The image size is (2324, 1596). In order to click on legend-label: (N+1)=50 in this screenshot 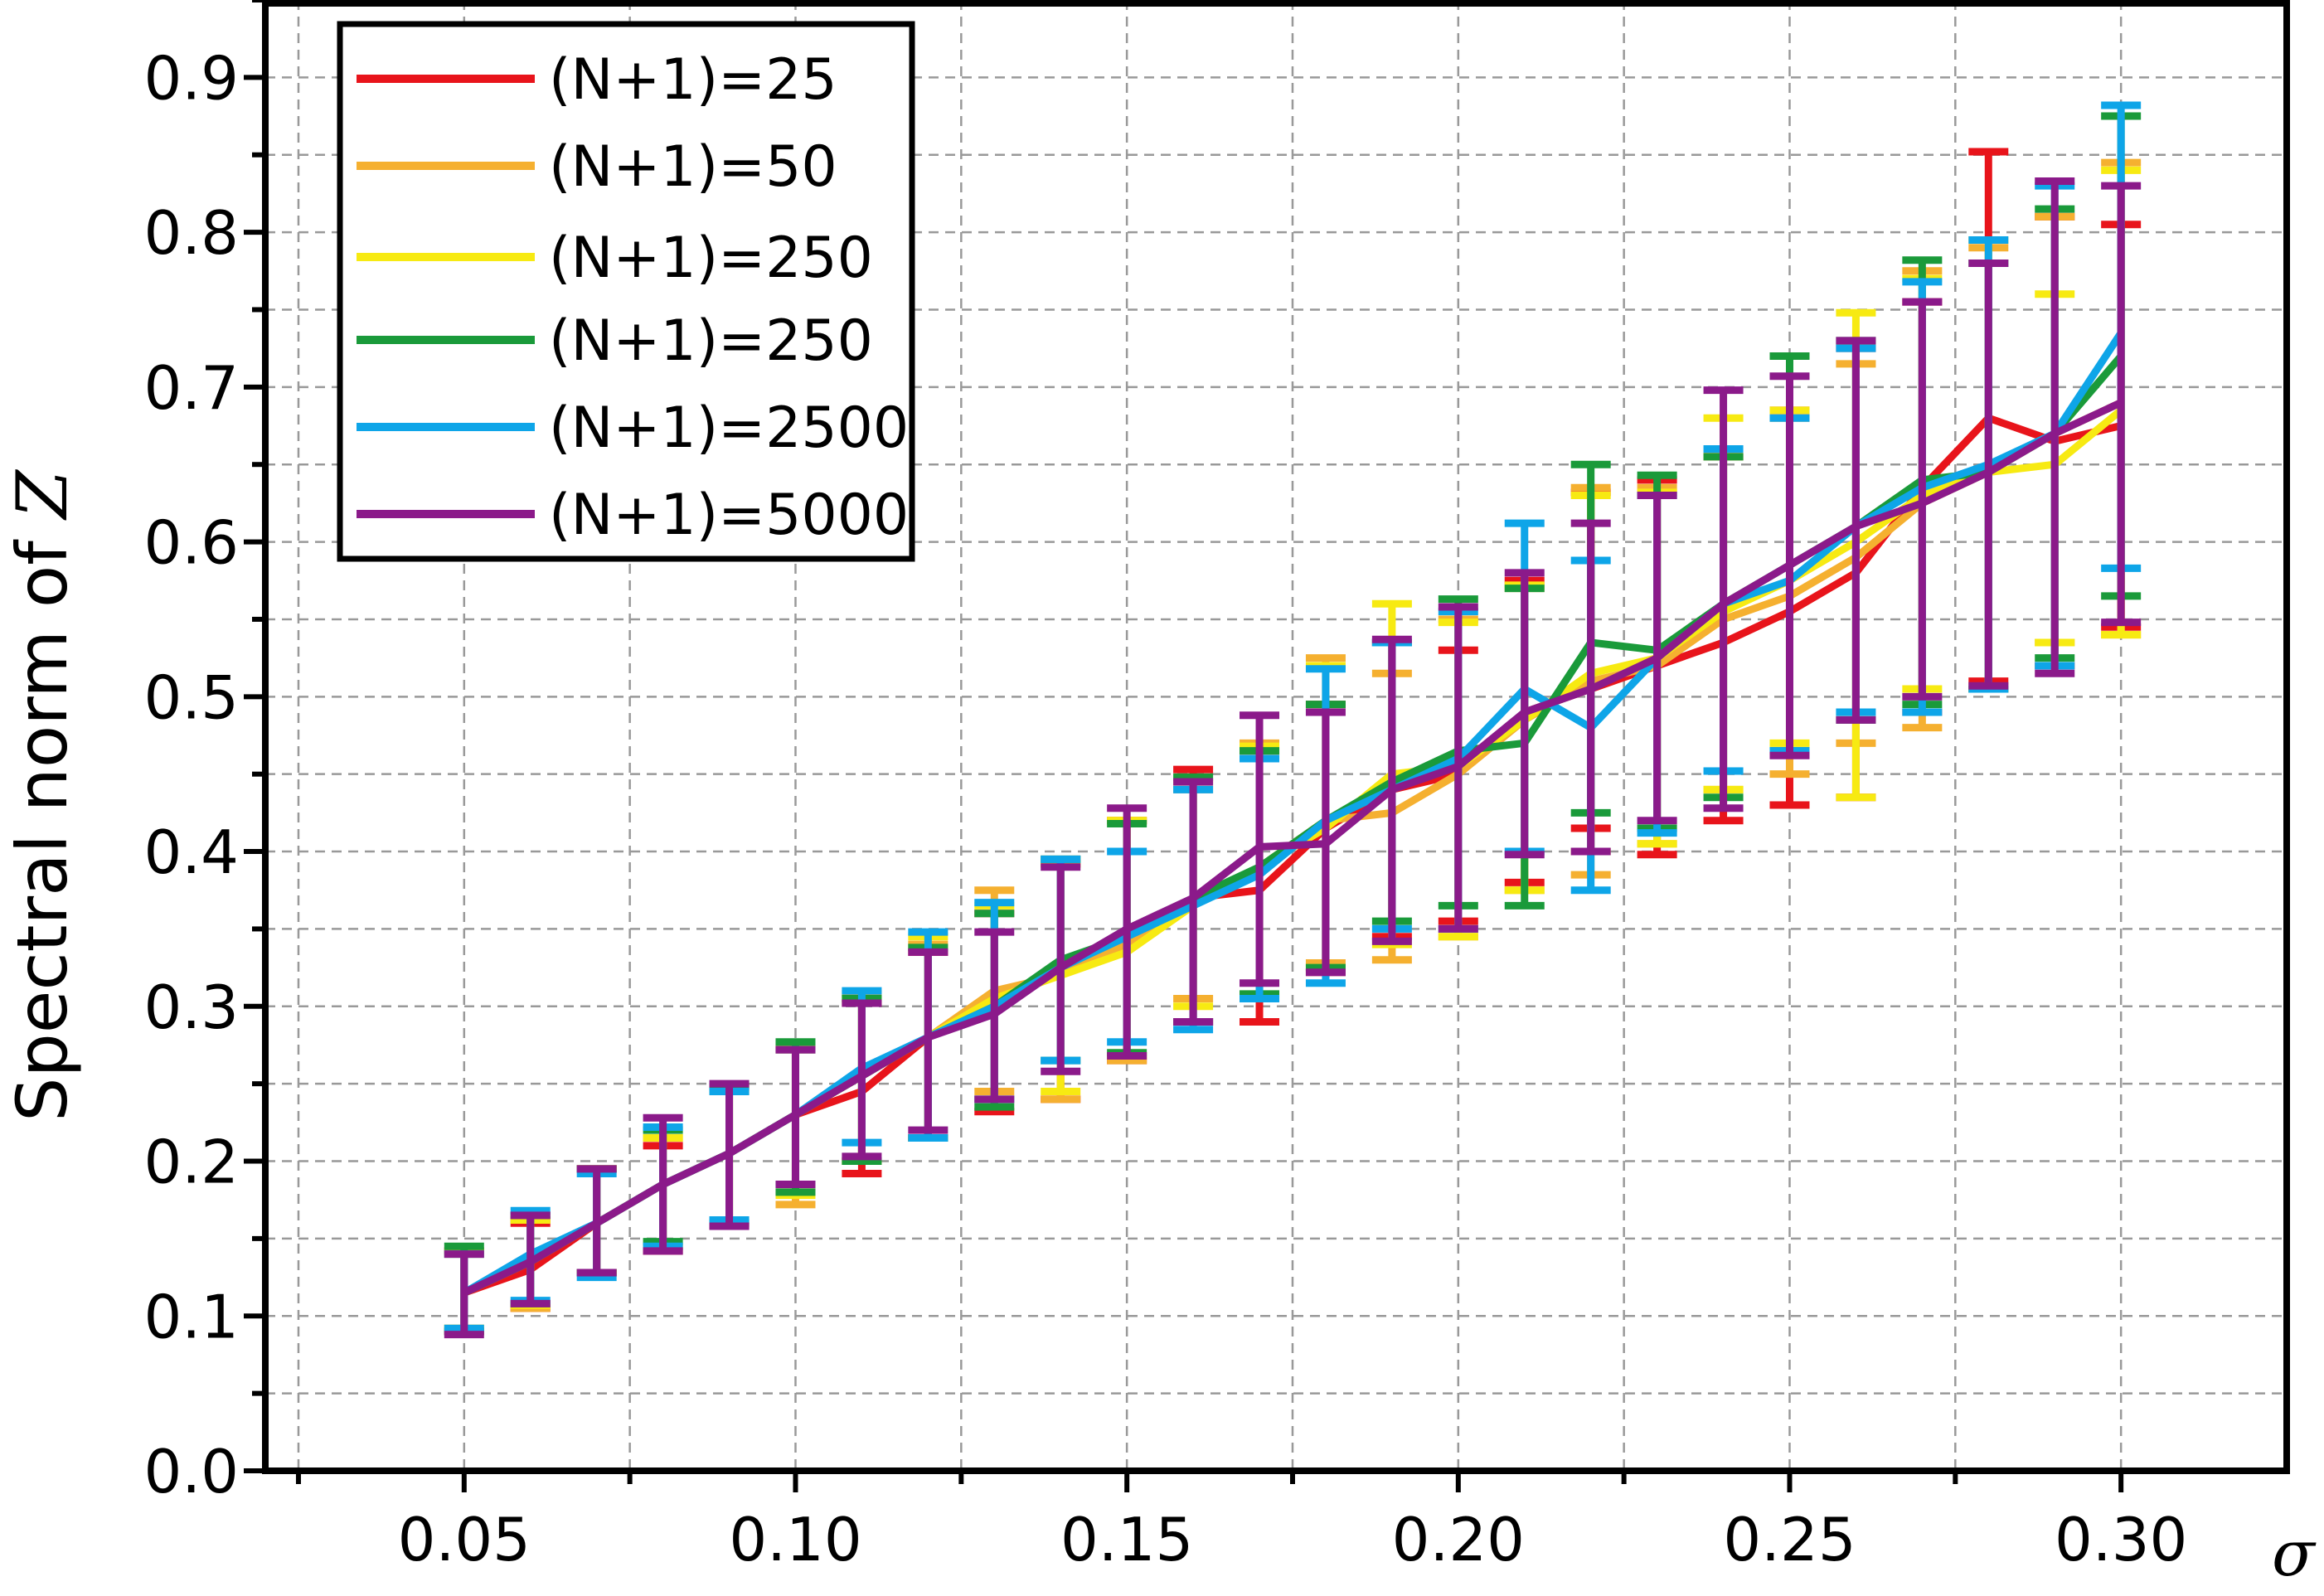, I will do `click(693, 167)`.